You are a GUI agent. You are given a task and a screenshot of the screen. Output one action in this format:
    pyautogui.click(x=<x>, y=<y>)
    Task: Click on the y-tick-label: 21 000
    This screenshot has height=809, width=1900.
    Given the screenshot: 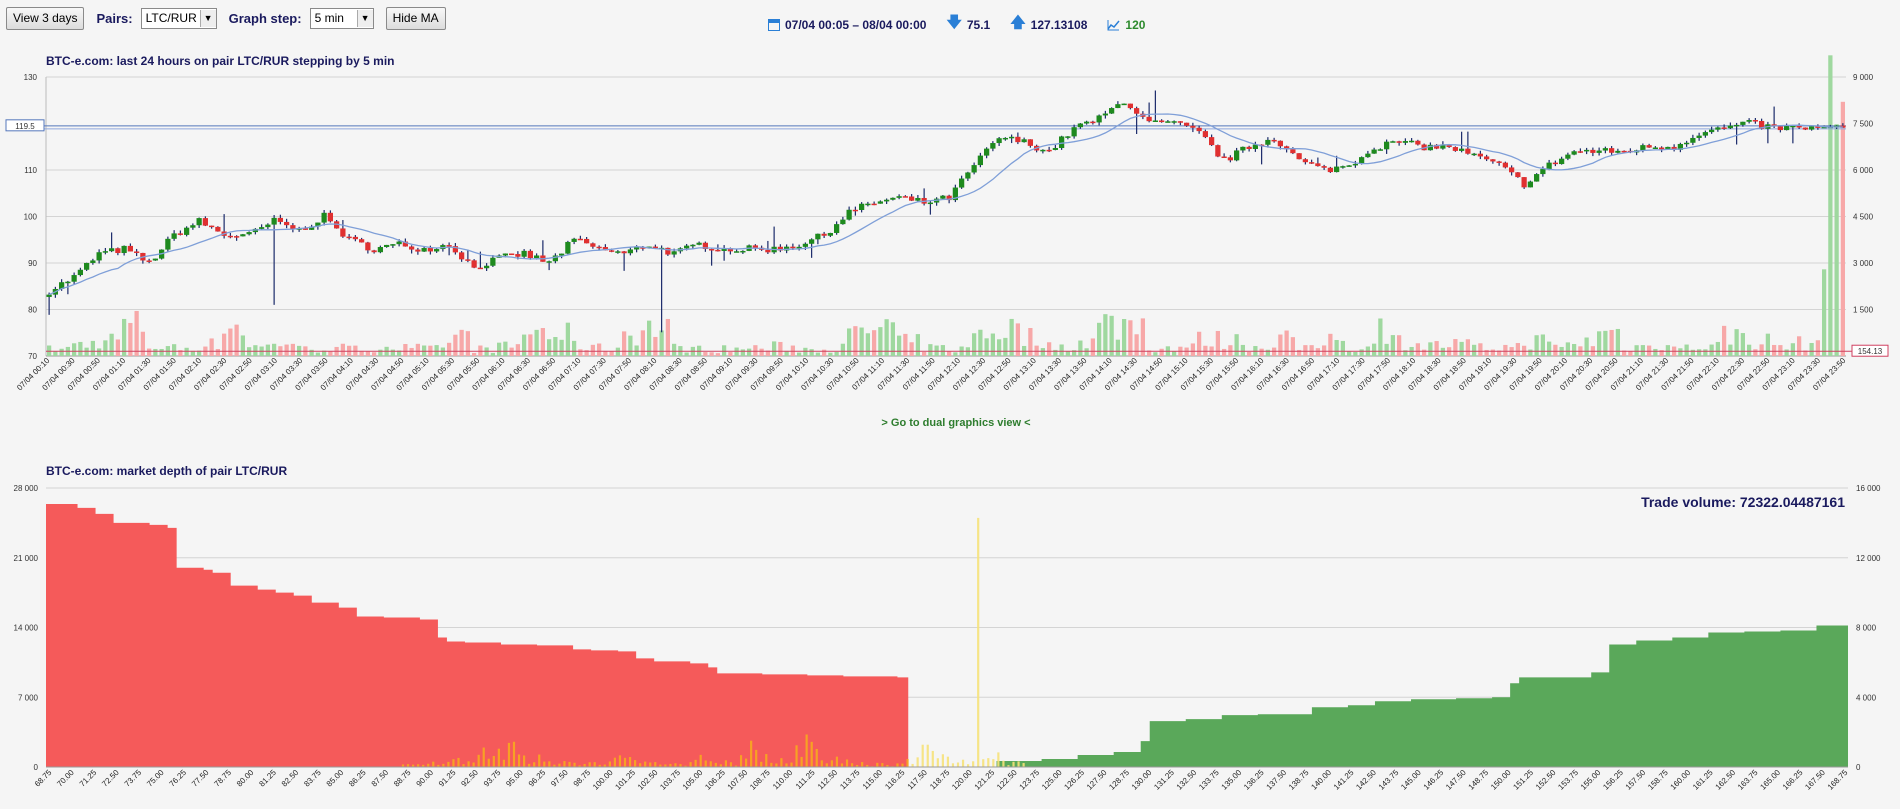 What is the action you would take?
    pyautogui.click(x=26, y=558)
    